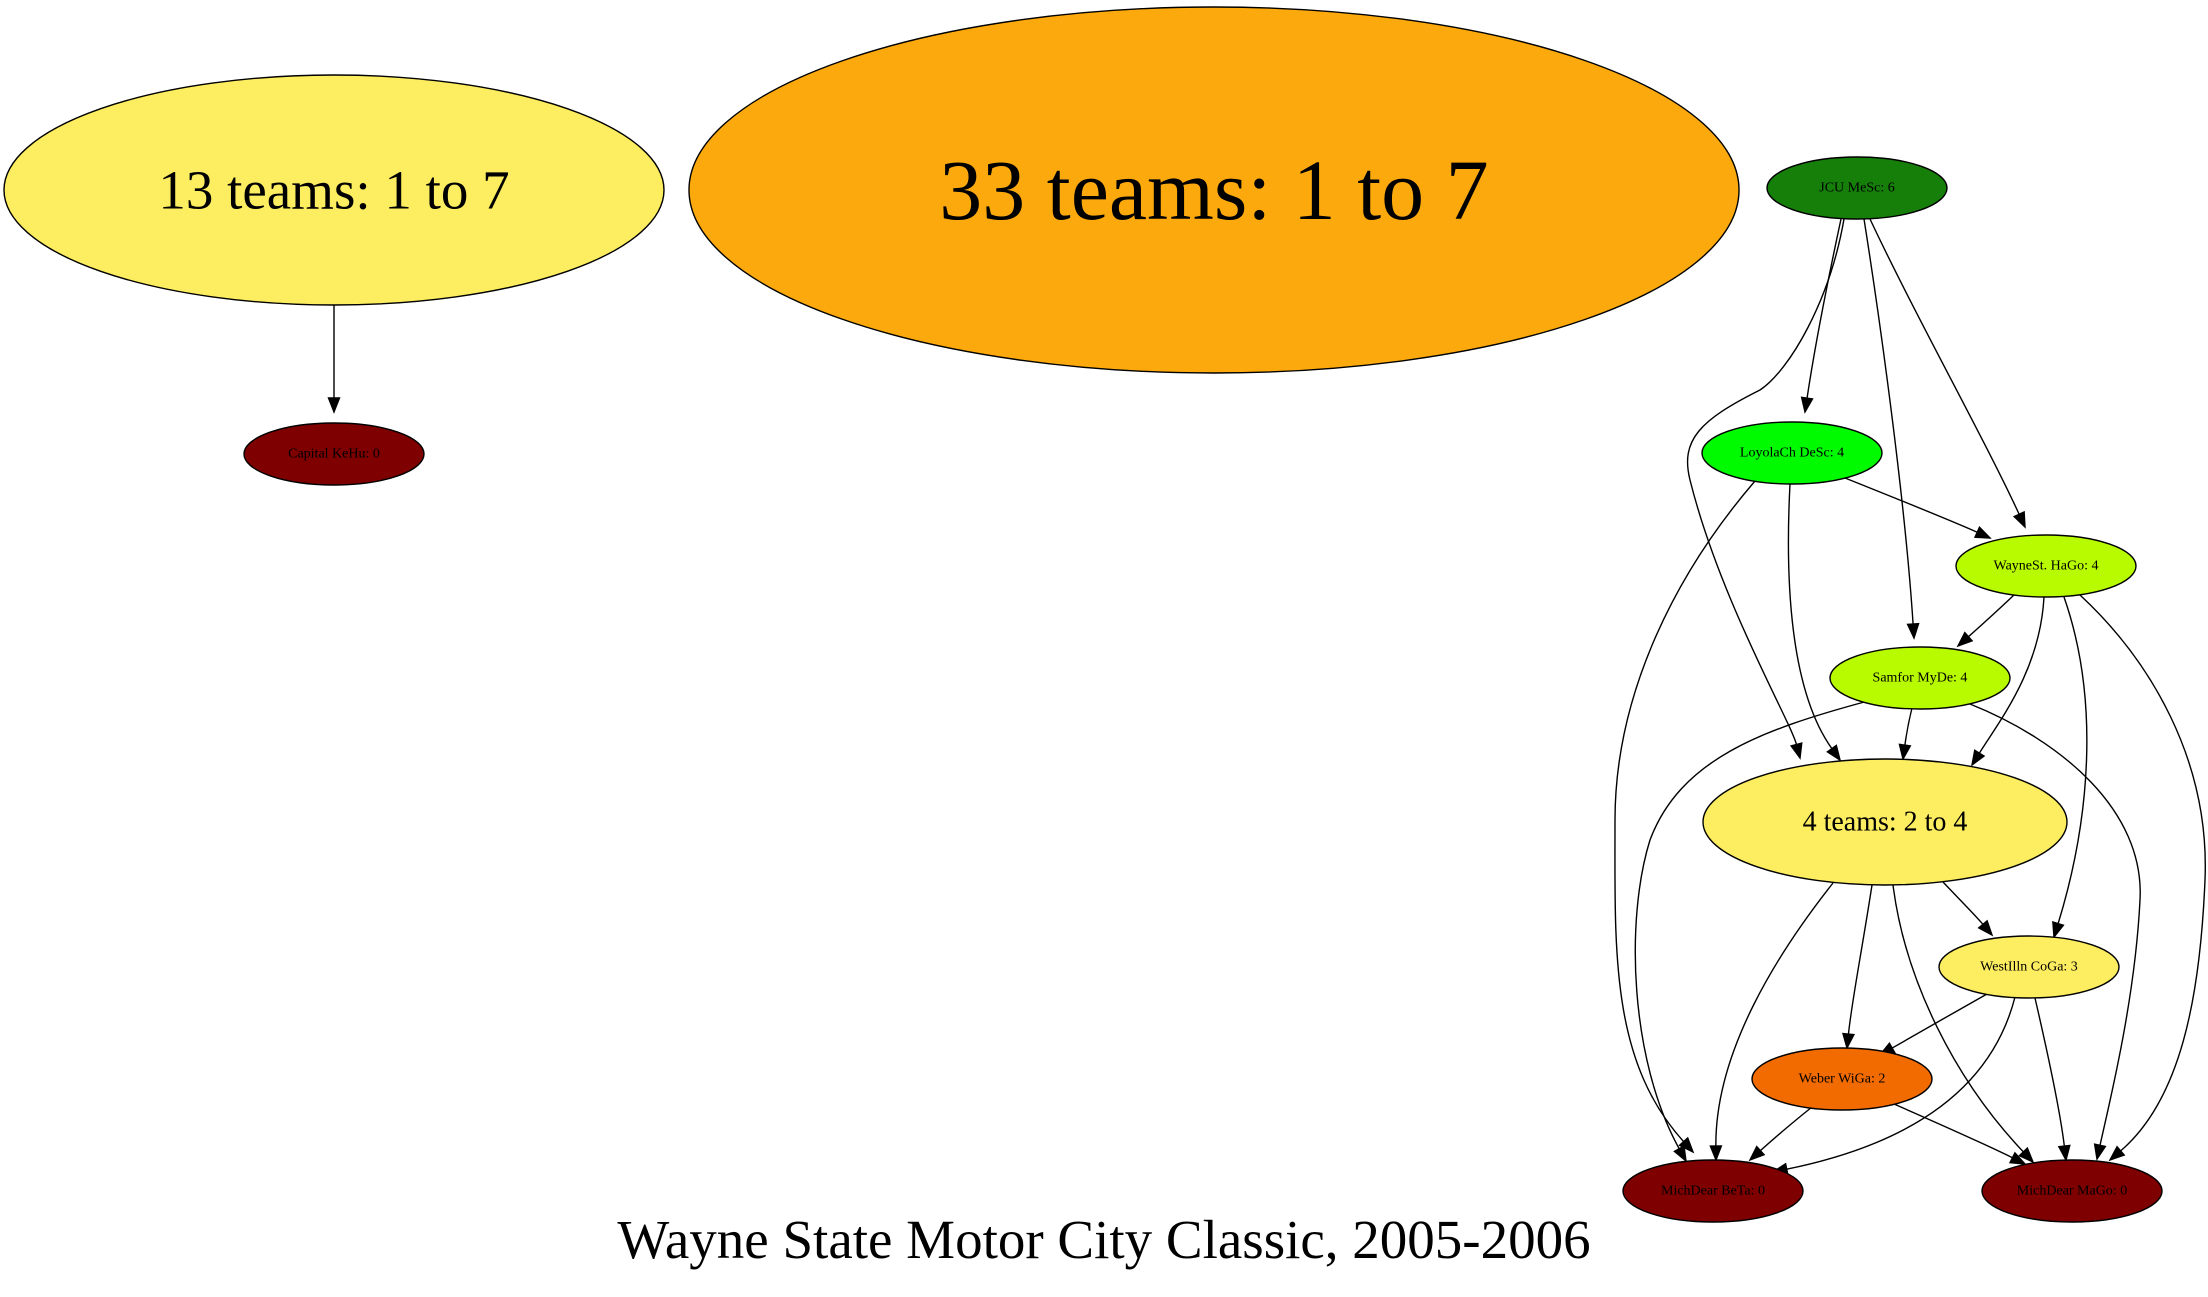 This screenshot has height=1297, width=2208. I want to click on node-label: Capital KeHu: 0, so click(334, 454).